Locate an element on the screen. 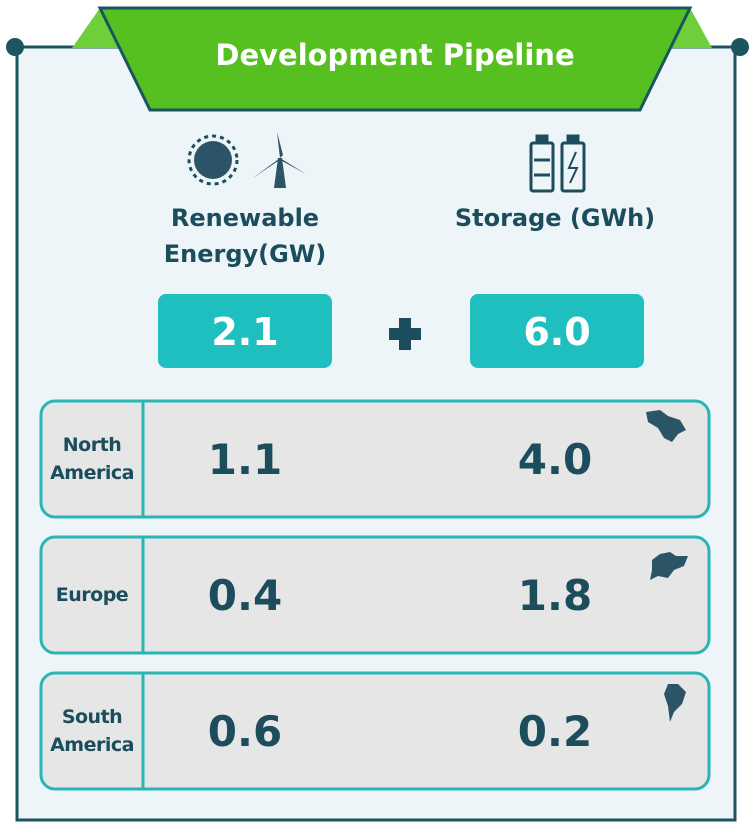 This screenshot has height=825, width=753. total-value: 2.1 is located at coordinates (245, 332).